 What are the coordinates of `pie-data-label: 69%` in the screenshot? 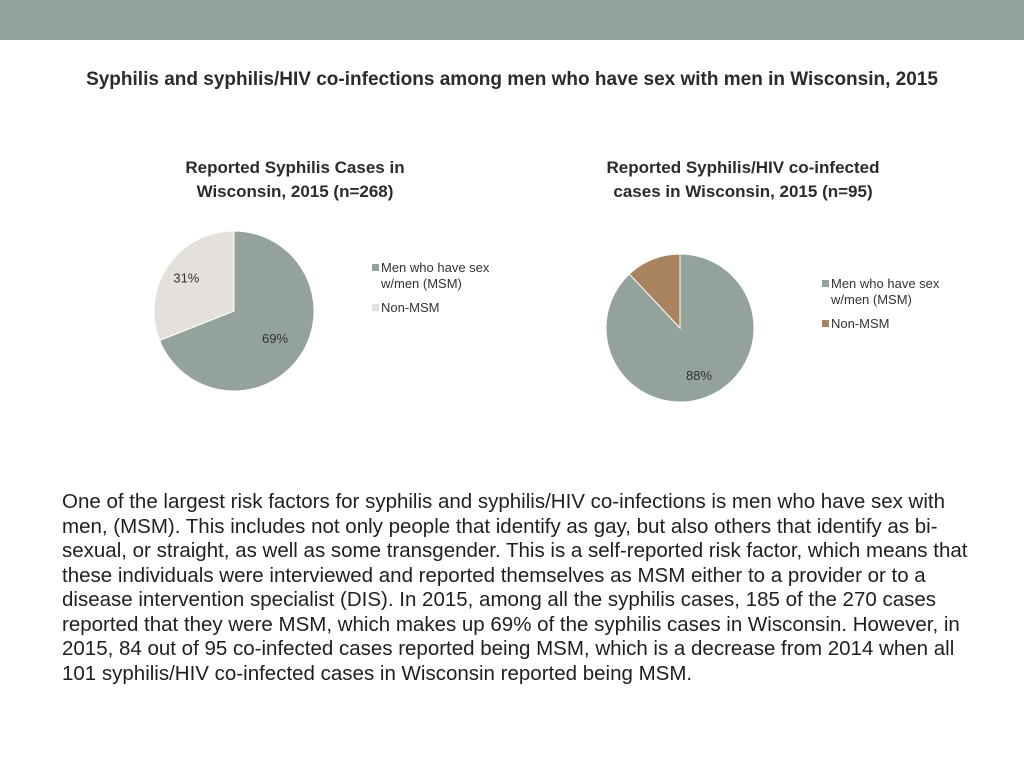 It's located at (275, 338).